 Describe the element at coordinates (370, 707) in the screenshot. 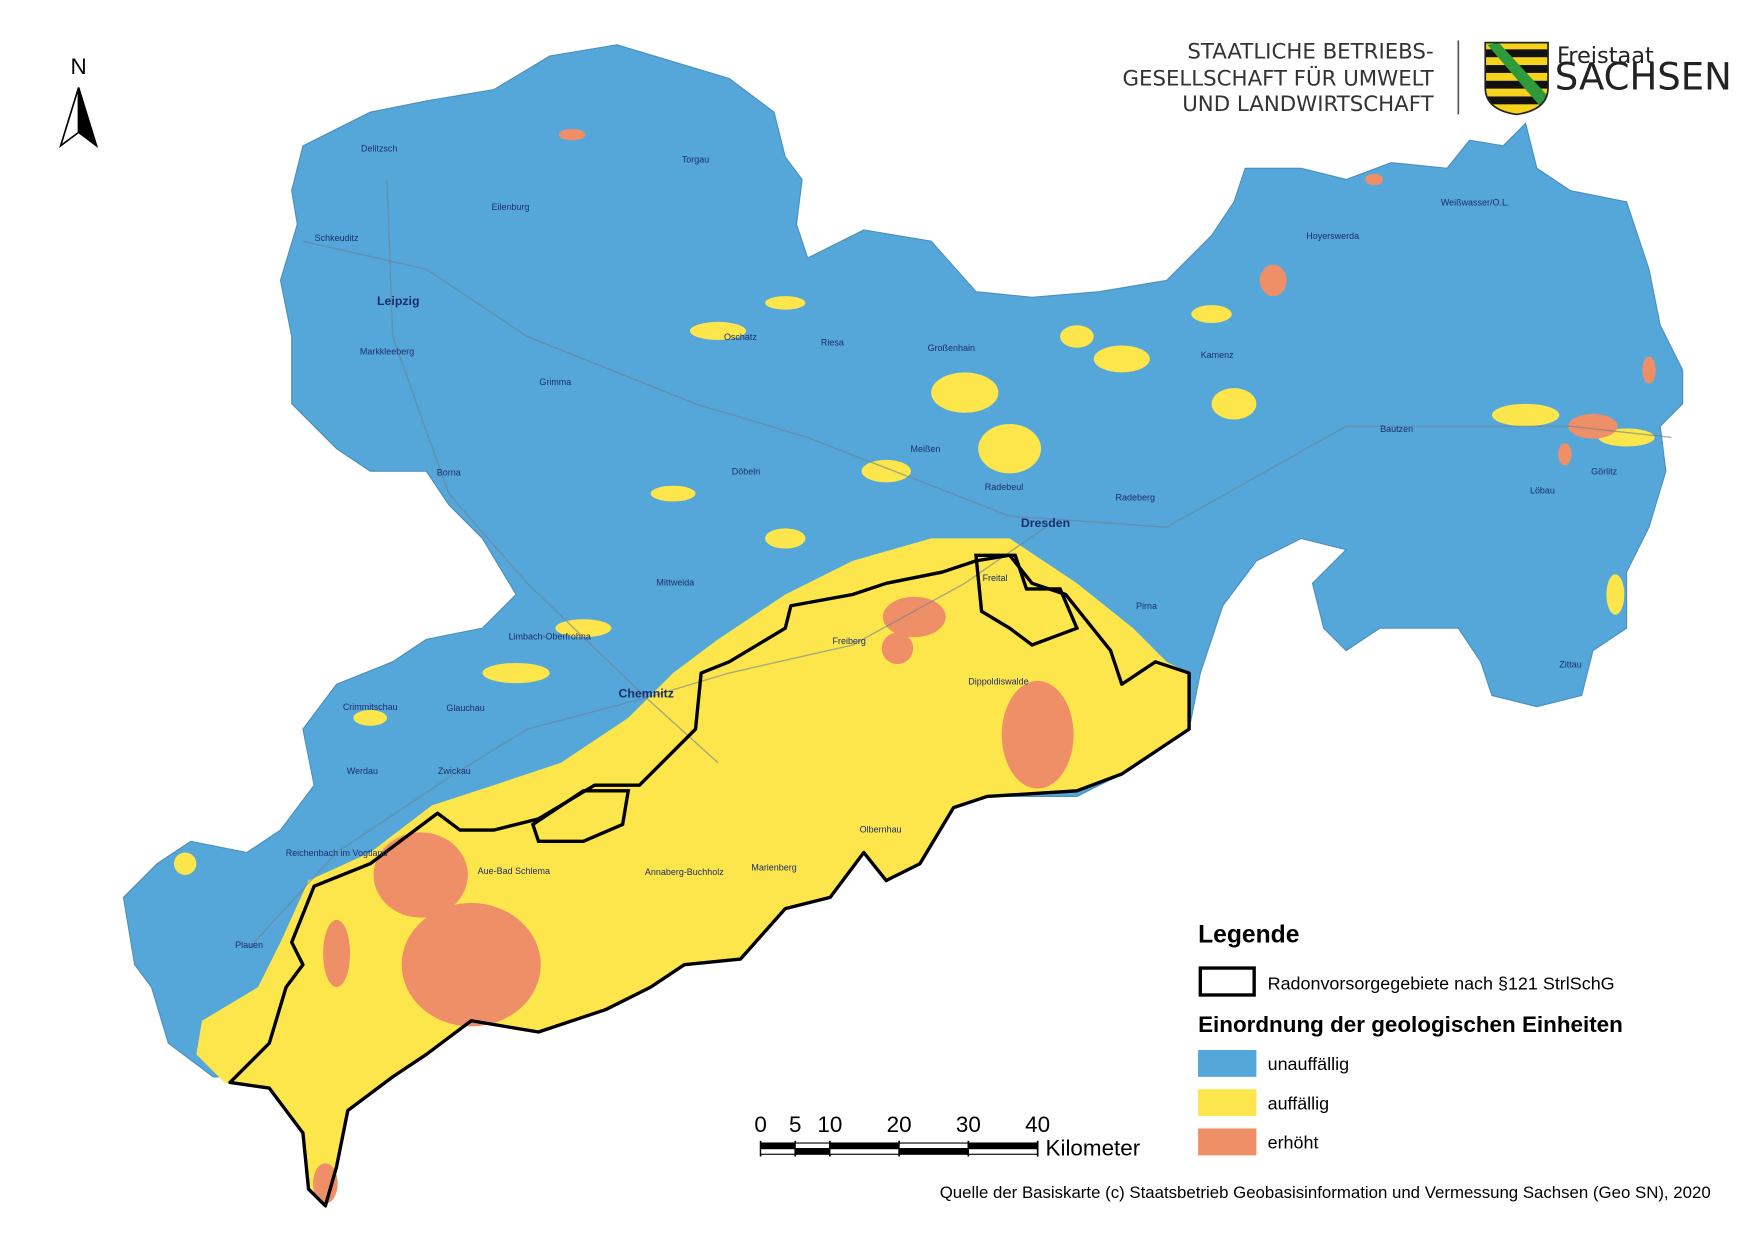

I see `place-label: Crimmitschau` at that location.